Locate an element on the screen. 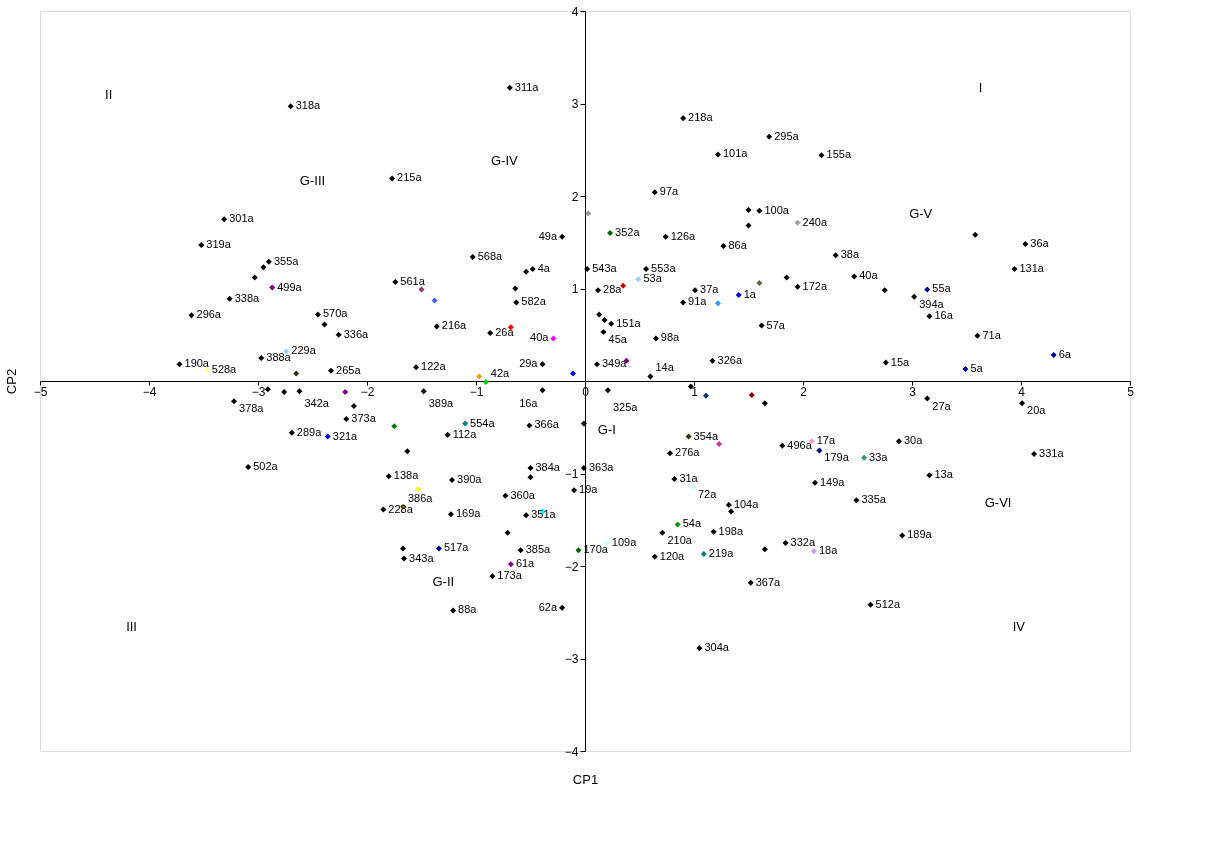  annotation: 219a is located at coordinates (721, 552).